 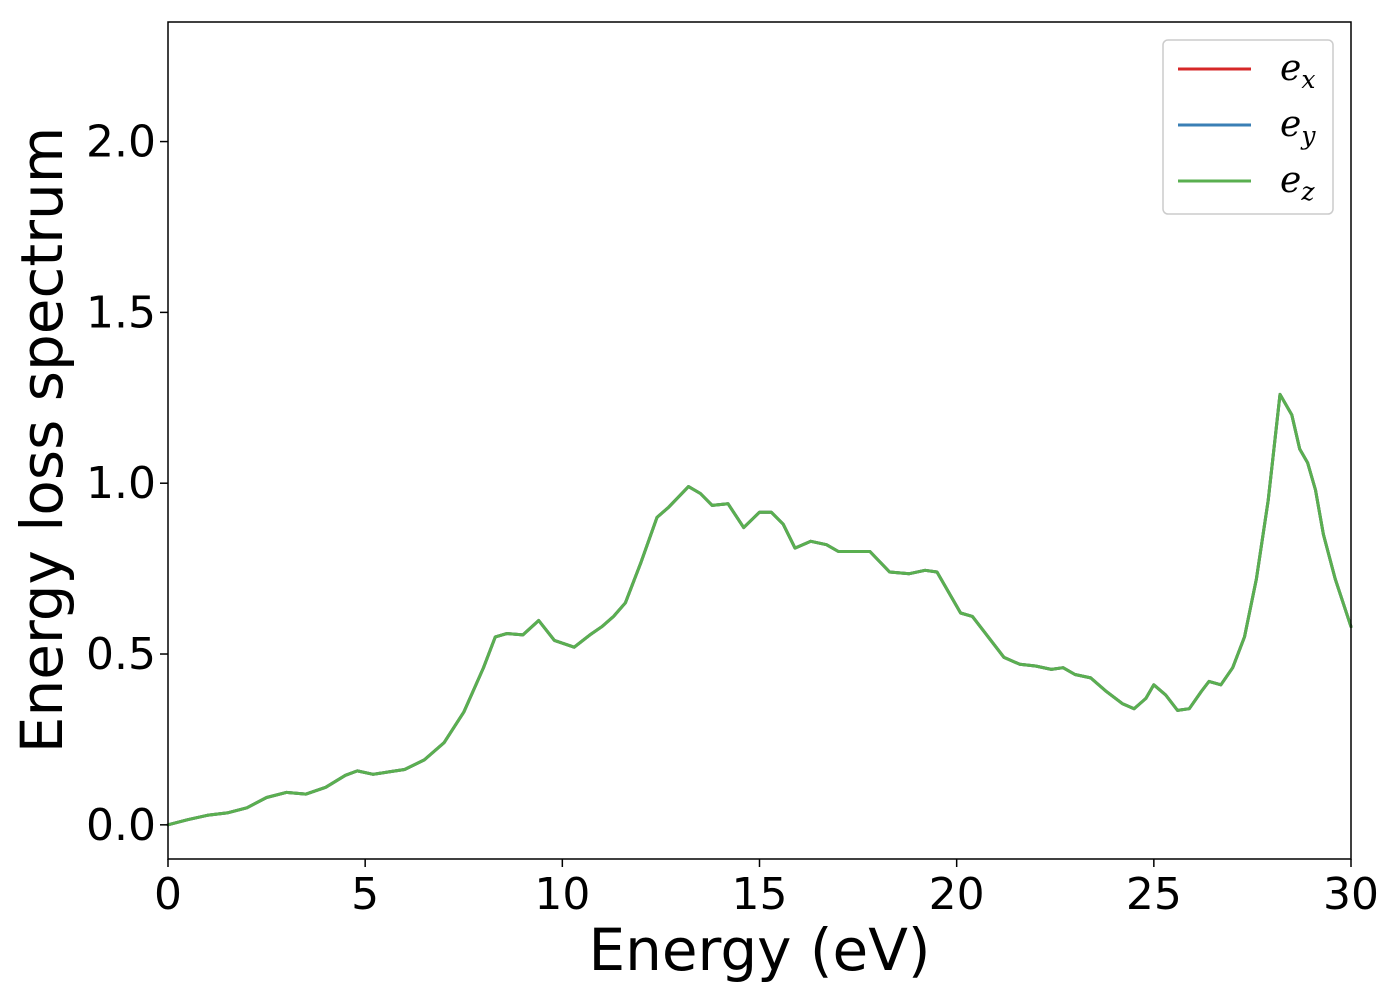 I want to click on x-tick-label: 15, so click(x=760, y=894).